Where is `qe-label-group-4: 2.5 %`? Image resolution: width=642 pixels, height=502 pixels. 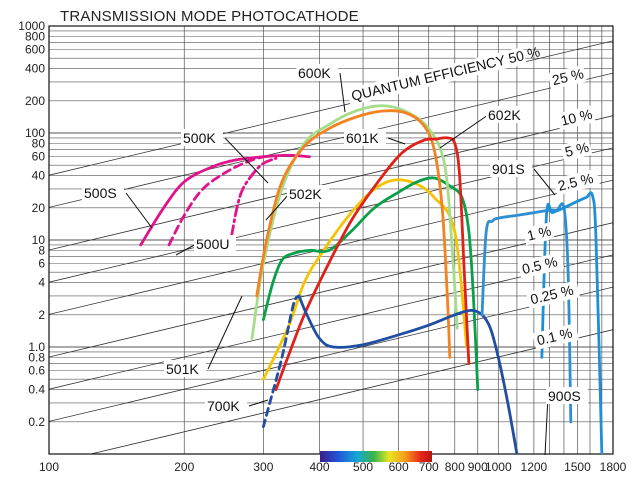 qe-label-group-4: 2.5 % is located at coordinates (577, 182).